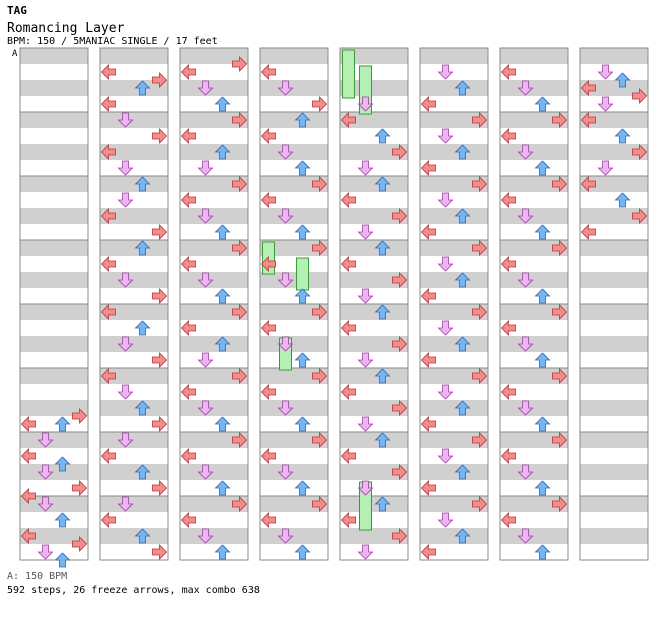  What do you see at coordinates (37, 576) in the screenshot?
I see `bpm-legend: A: 150 BPM` at bounding box center [37, 576].